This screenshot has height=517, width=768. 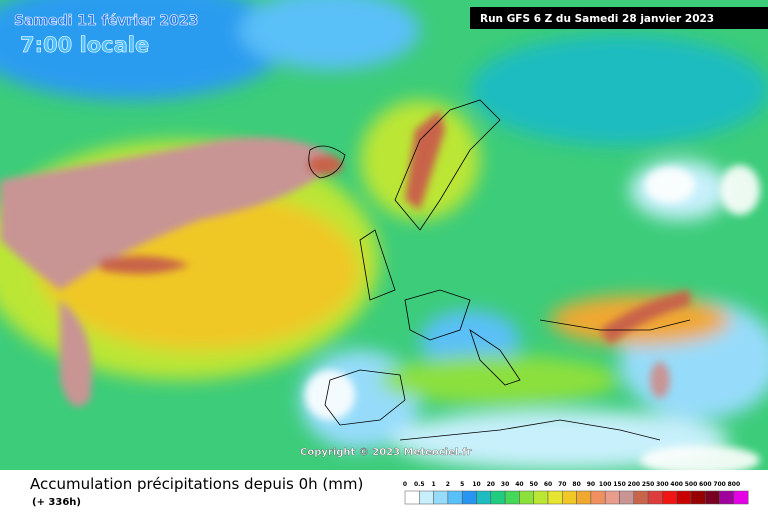 What do you see at coordinates (84, 45) in the screenshot?
I see `valid-time: 7:00 locale` at bounding box center [84, 45].